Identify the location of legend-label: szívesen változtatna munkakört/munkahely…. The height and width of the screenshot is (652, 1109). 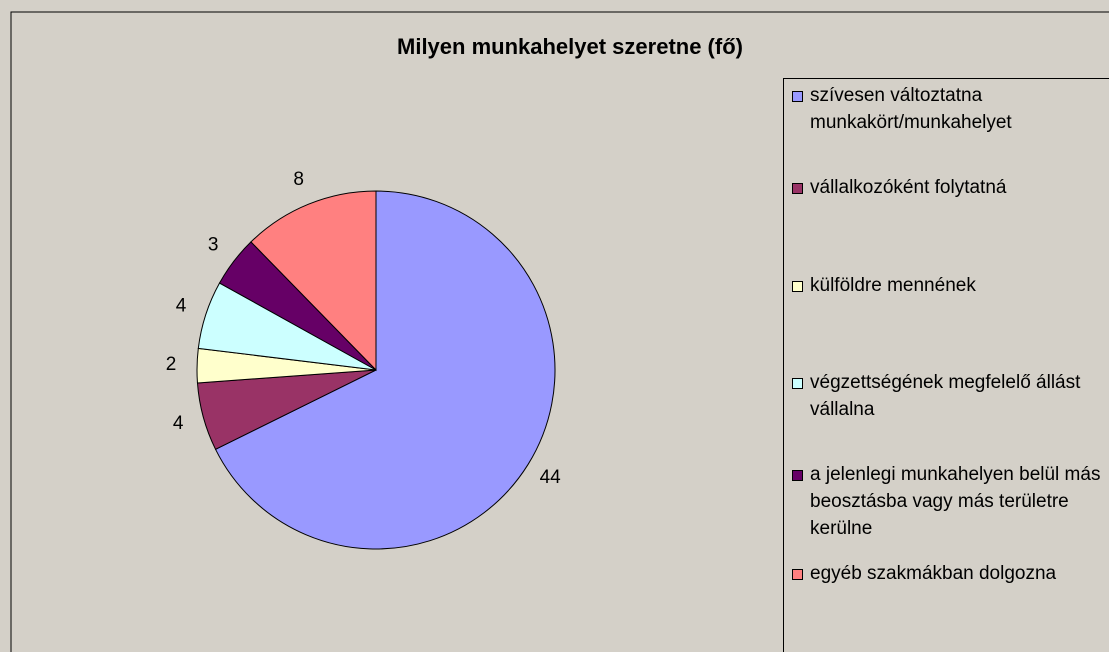
(911, 109).